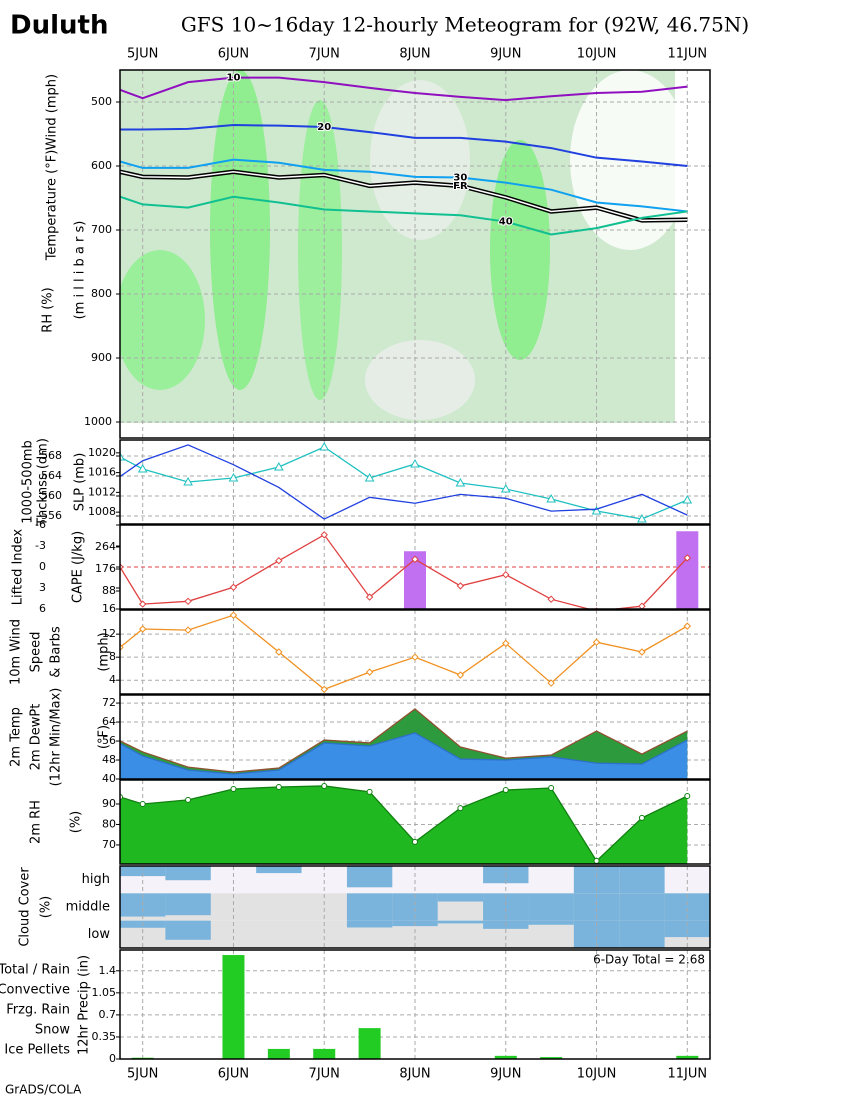 This screenshot has width=850, height=1100. Describe the element at coordinates (324, 1074) in the screenshot. I see `x-tick-label: 7JUN` at that location.